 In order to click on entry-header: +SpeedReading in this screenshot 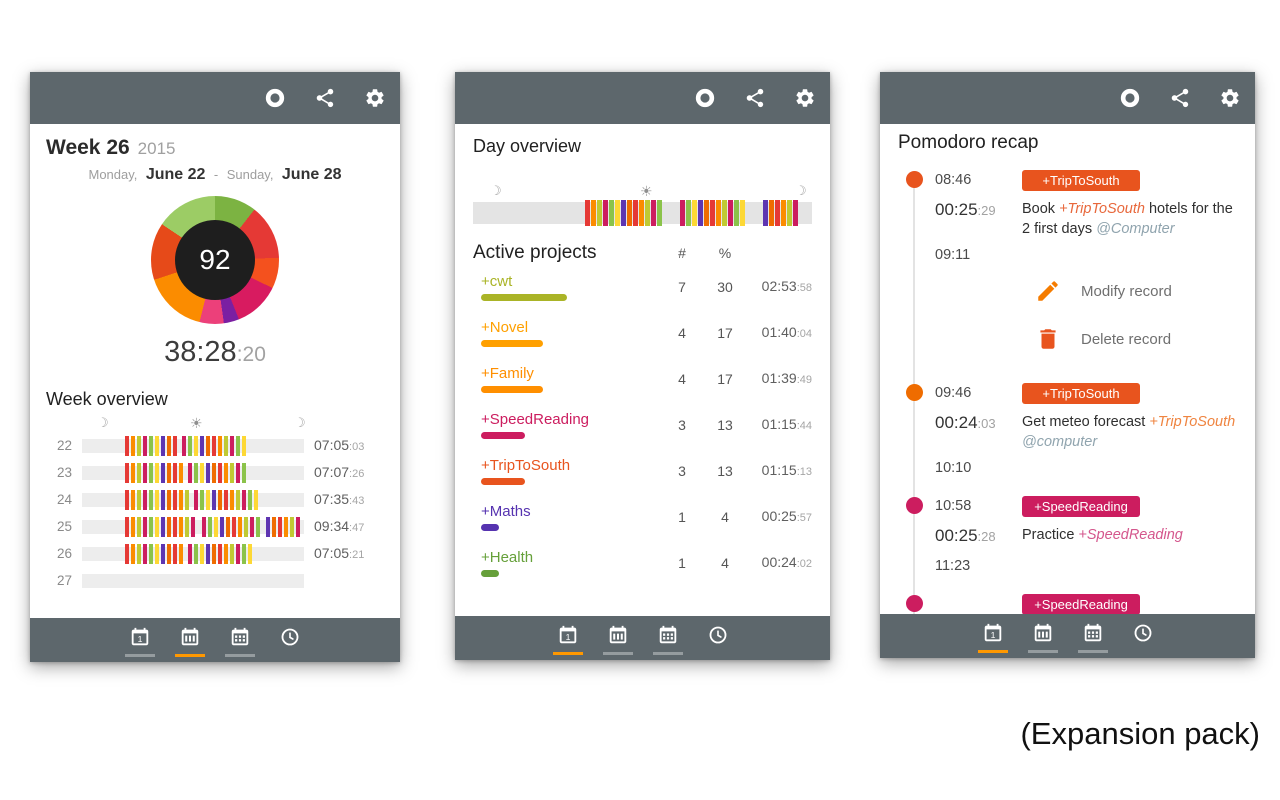, I will do `click(1086, 603)`.